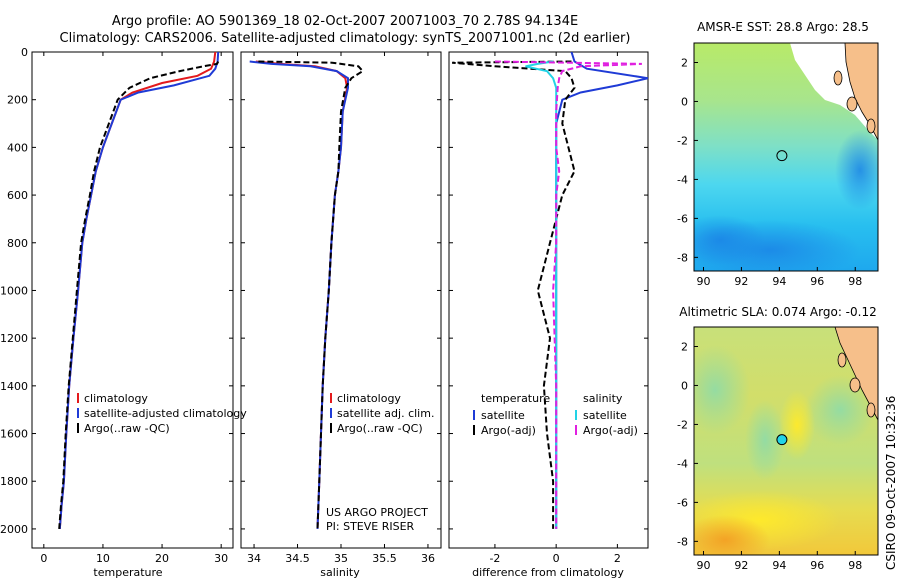 The image size is (900, 580). I want to click on salinity-legend-label: Argo(..raw -QC), so click(380, 428).